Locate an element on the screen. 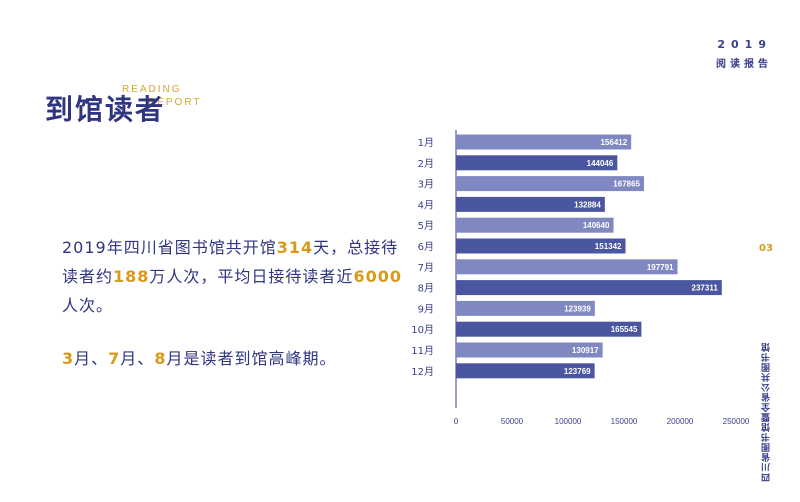  open-days-value: 314 is located at coordinates (295, 247).